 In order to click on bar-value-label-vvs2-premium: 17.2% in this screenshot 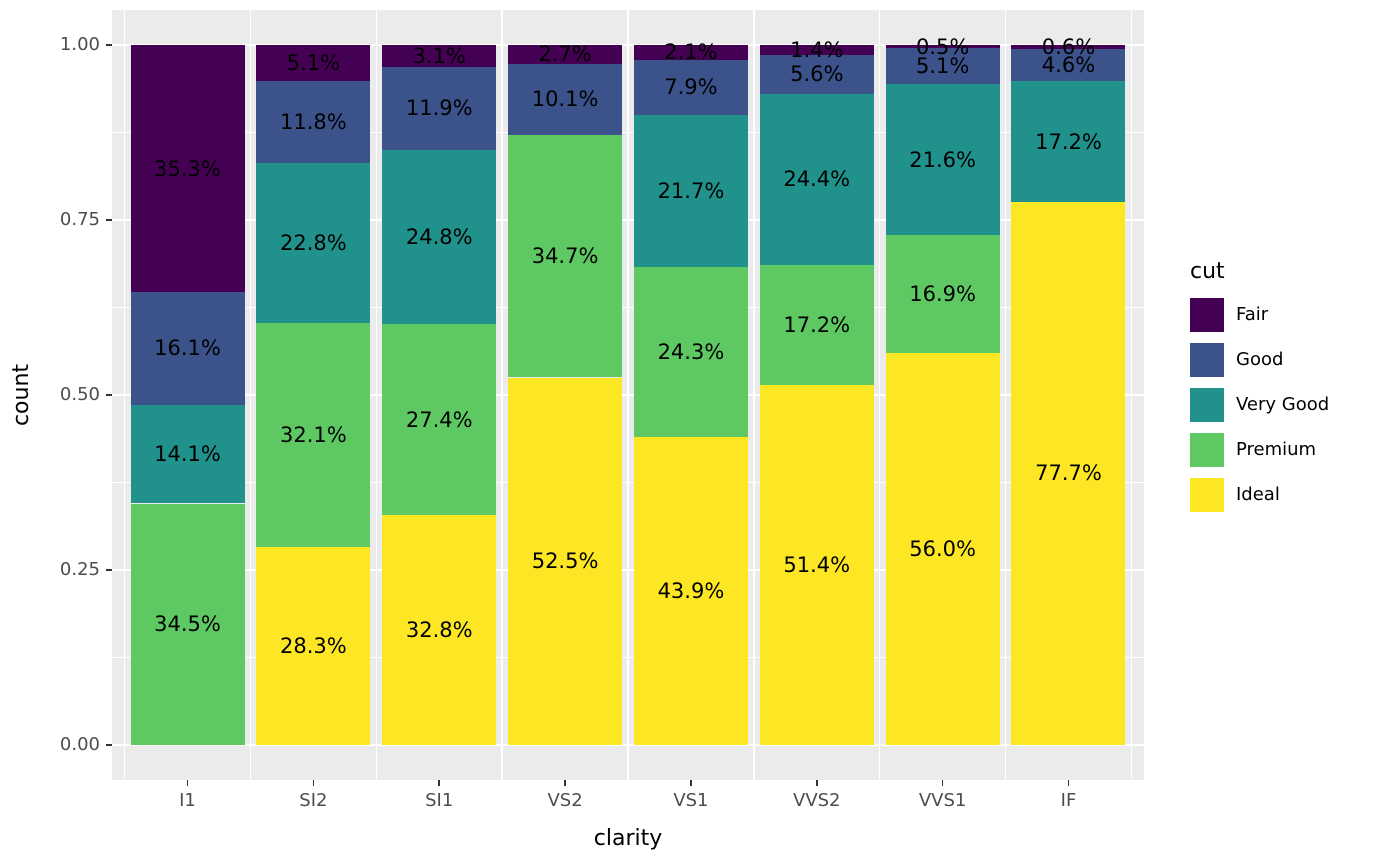, I will do `click(817, 325)`.